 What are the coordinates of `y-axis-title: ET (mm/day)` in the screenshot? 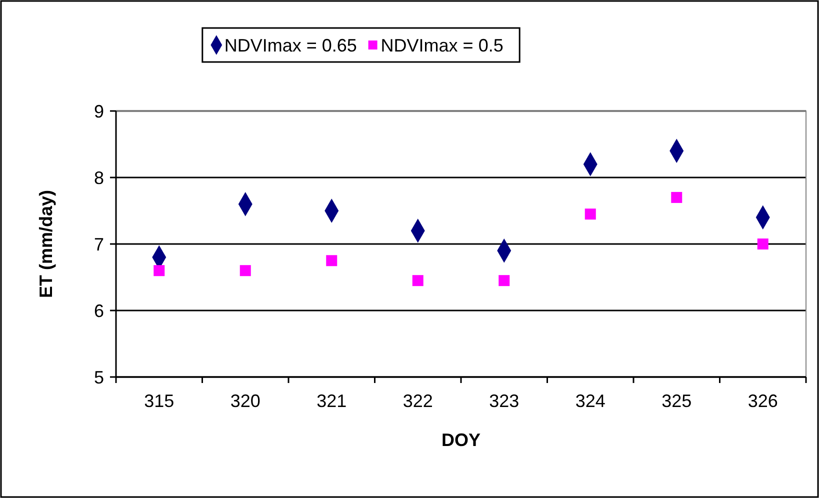 It's located at (46, 244).